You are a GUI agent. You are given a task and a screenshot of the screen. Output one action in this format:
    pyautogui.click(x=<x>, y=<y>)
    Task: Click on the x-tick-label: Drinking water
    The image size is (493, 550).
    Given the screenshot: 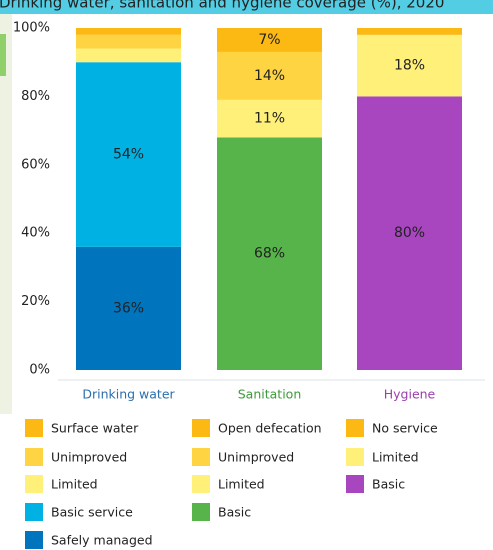 What is the action you would take?
    pyautogui.click(x=128, y=394)
    